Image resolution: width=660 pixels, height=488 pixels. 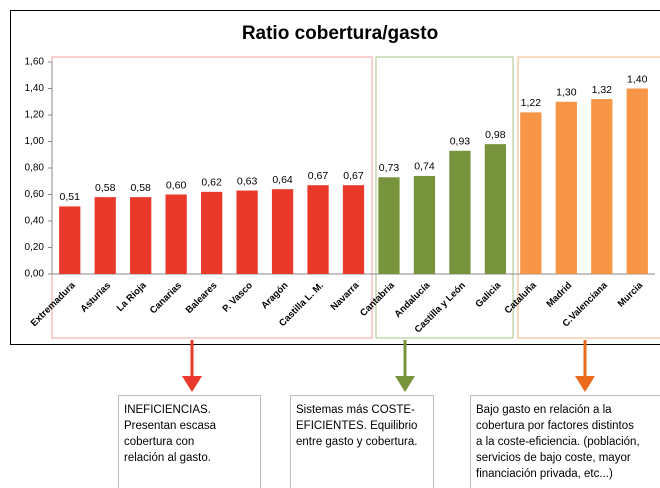 What do you see at coordinates (495, 135) in the screenshot?
I see `value-label: 0,98` at bounding box center [495, 135].